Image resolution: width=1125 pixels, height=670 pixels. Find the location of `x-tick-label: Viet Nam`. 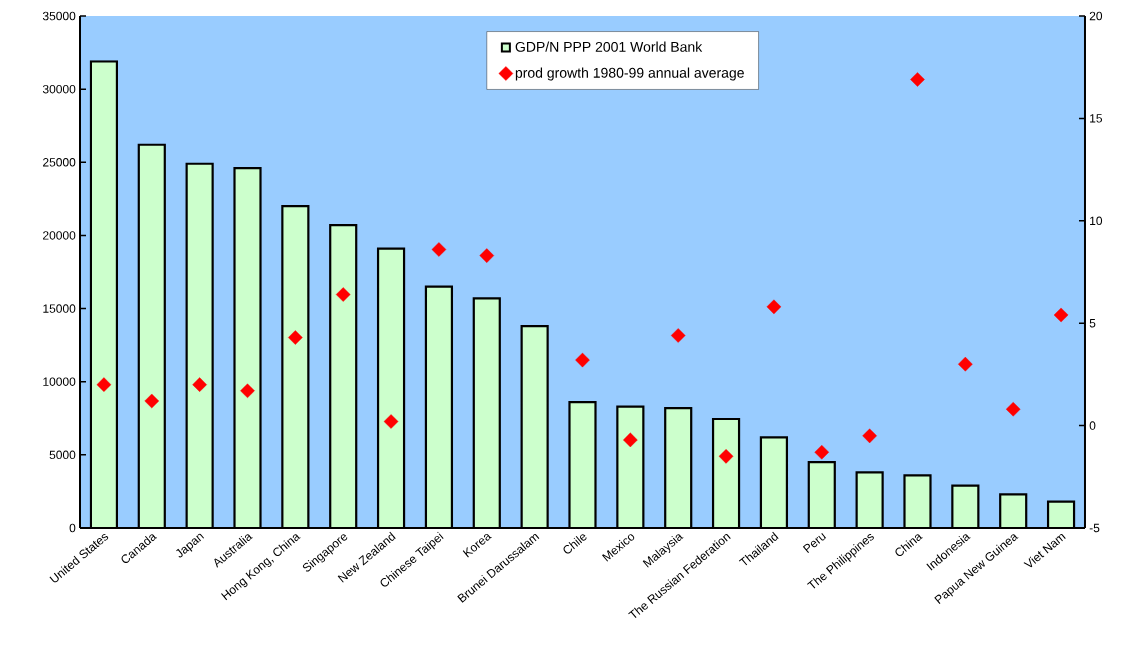

x-tick-label: Viet Nam is located at coordinates (1044, 551).